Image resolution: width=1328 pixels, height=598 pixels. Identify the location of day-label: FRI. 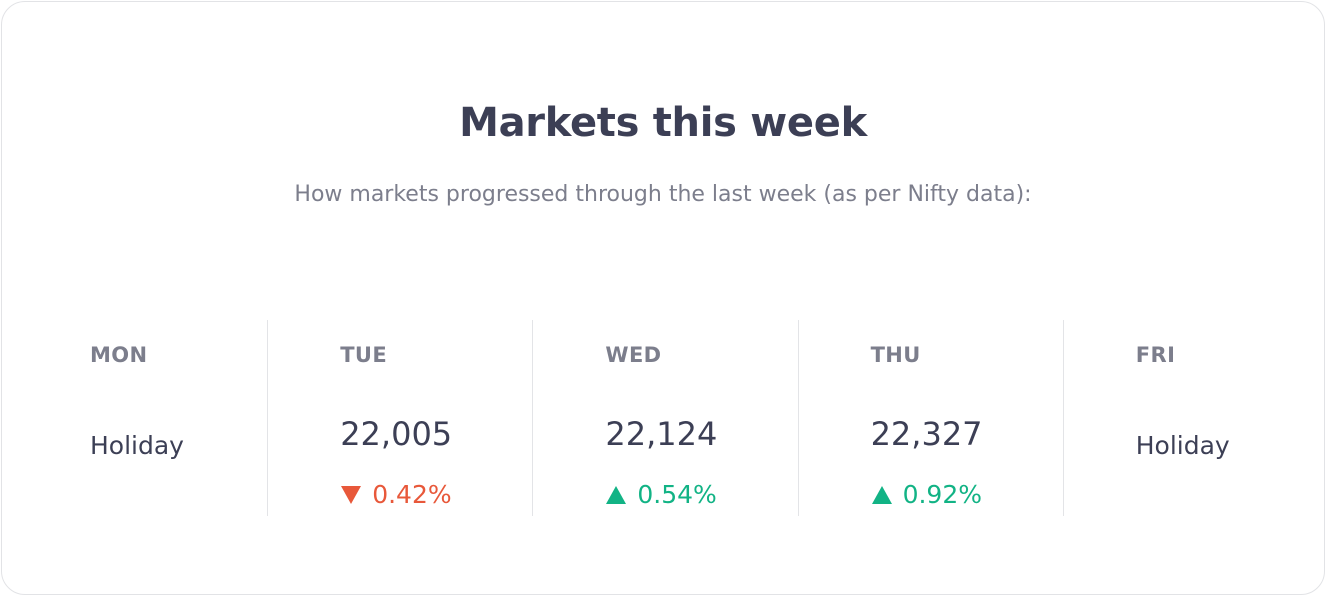
(1155, 355).